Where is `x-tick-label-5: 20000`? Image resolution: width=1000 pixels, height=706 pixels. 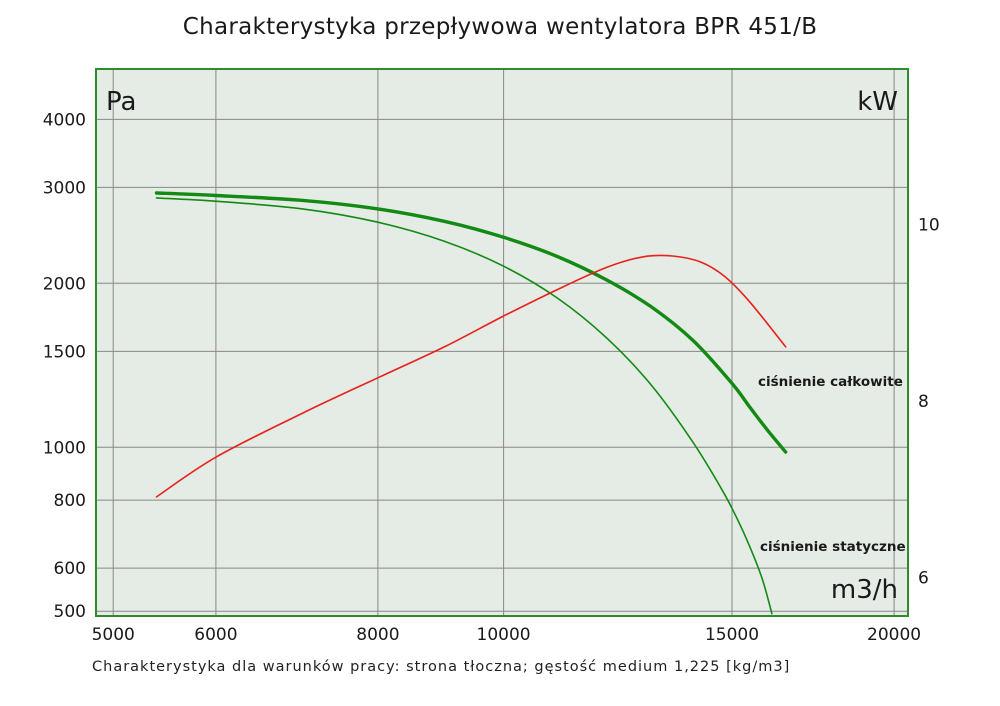 x-tick-label-5: 20000 is located at coordinates (894, 635).